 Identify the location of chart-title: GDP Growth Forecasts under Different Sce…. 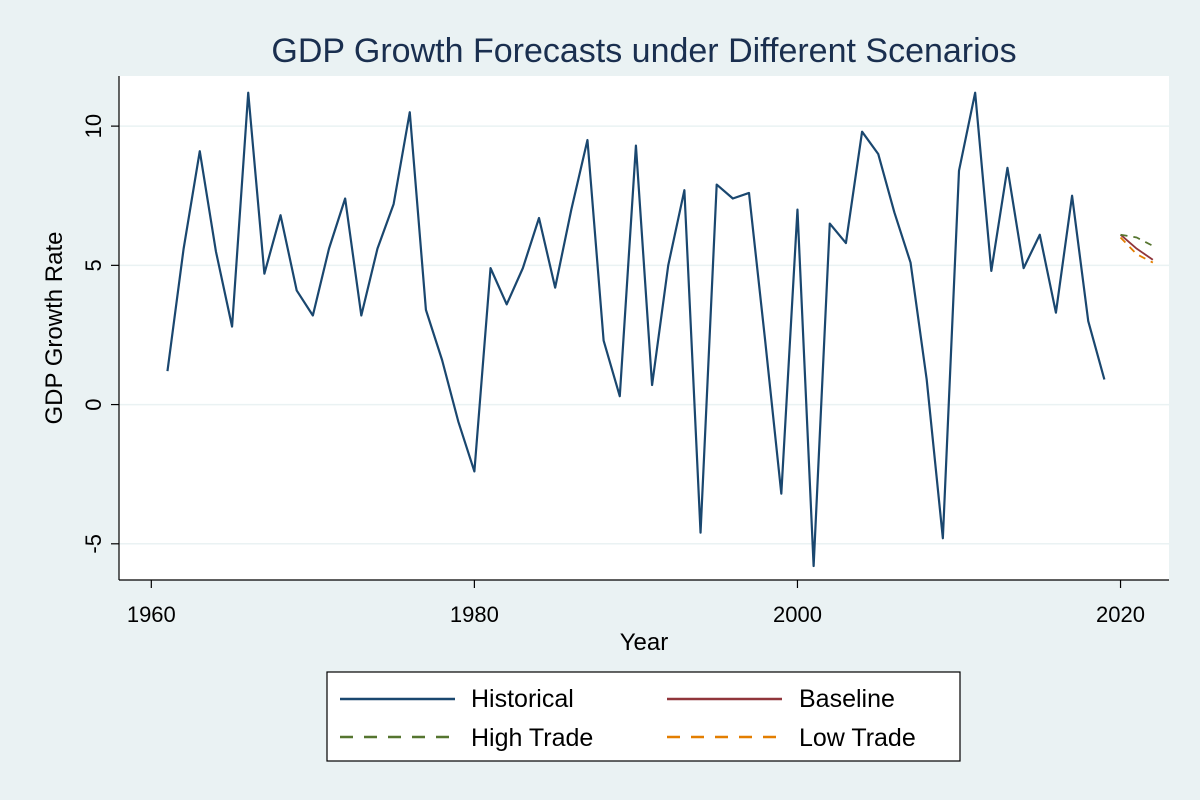
(643, 51).